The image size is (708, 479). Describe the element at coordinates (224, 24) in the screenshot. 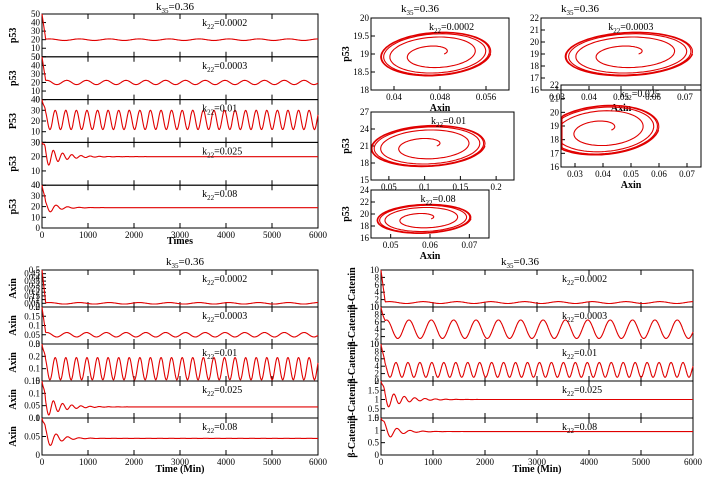

I see `k22-annotation: k22=0.0002` at that location.